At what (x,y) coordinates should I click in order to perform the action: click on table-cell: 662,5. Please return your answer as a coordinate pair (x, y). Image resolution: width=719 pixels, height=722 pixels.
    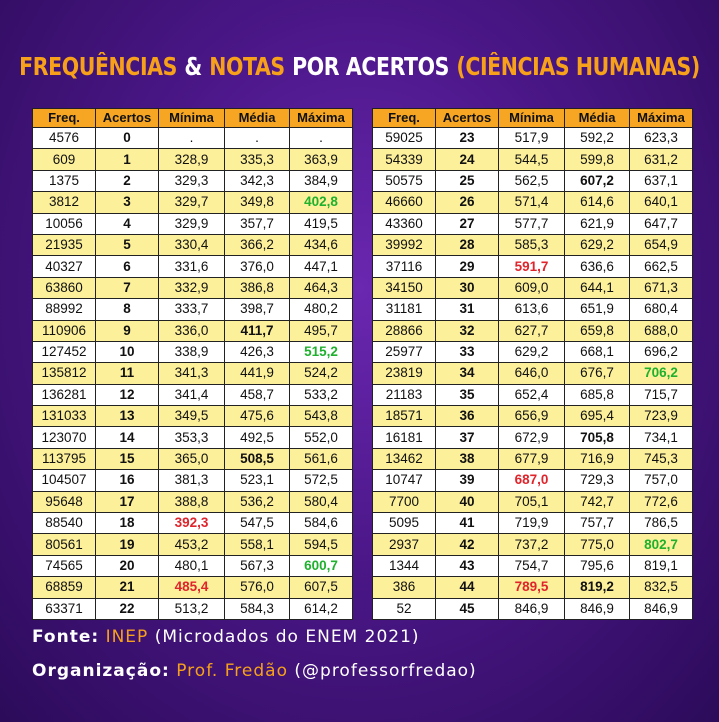
    Looking at the image, I should click on (661, 266).